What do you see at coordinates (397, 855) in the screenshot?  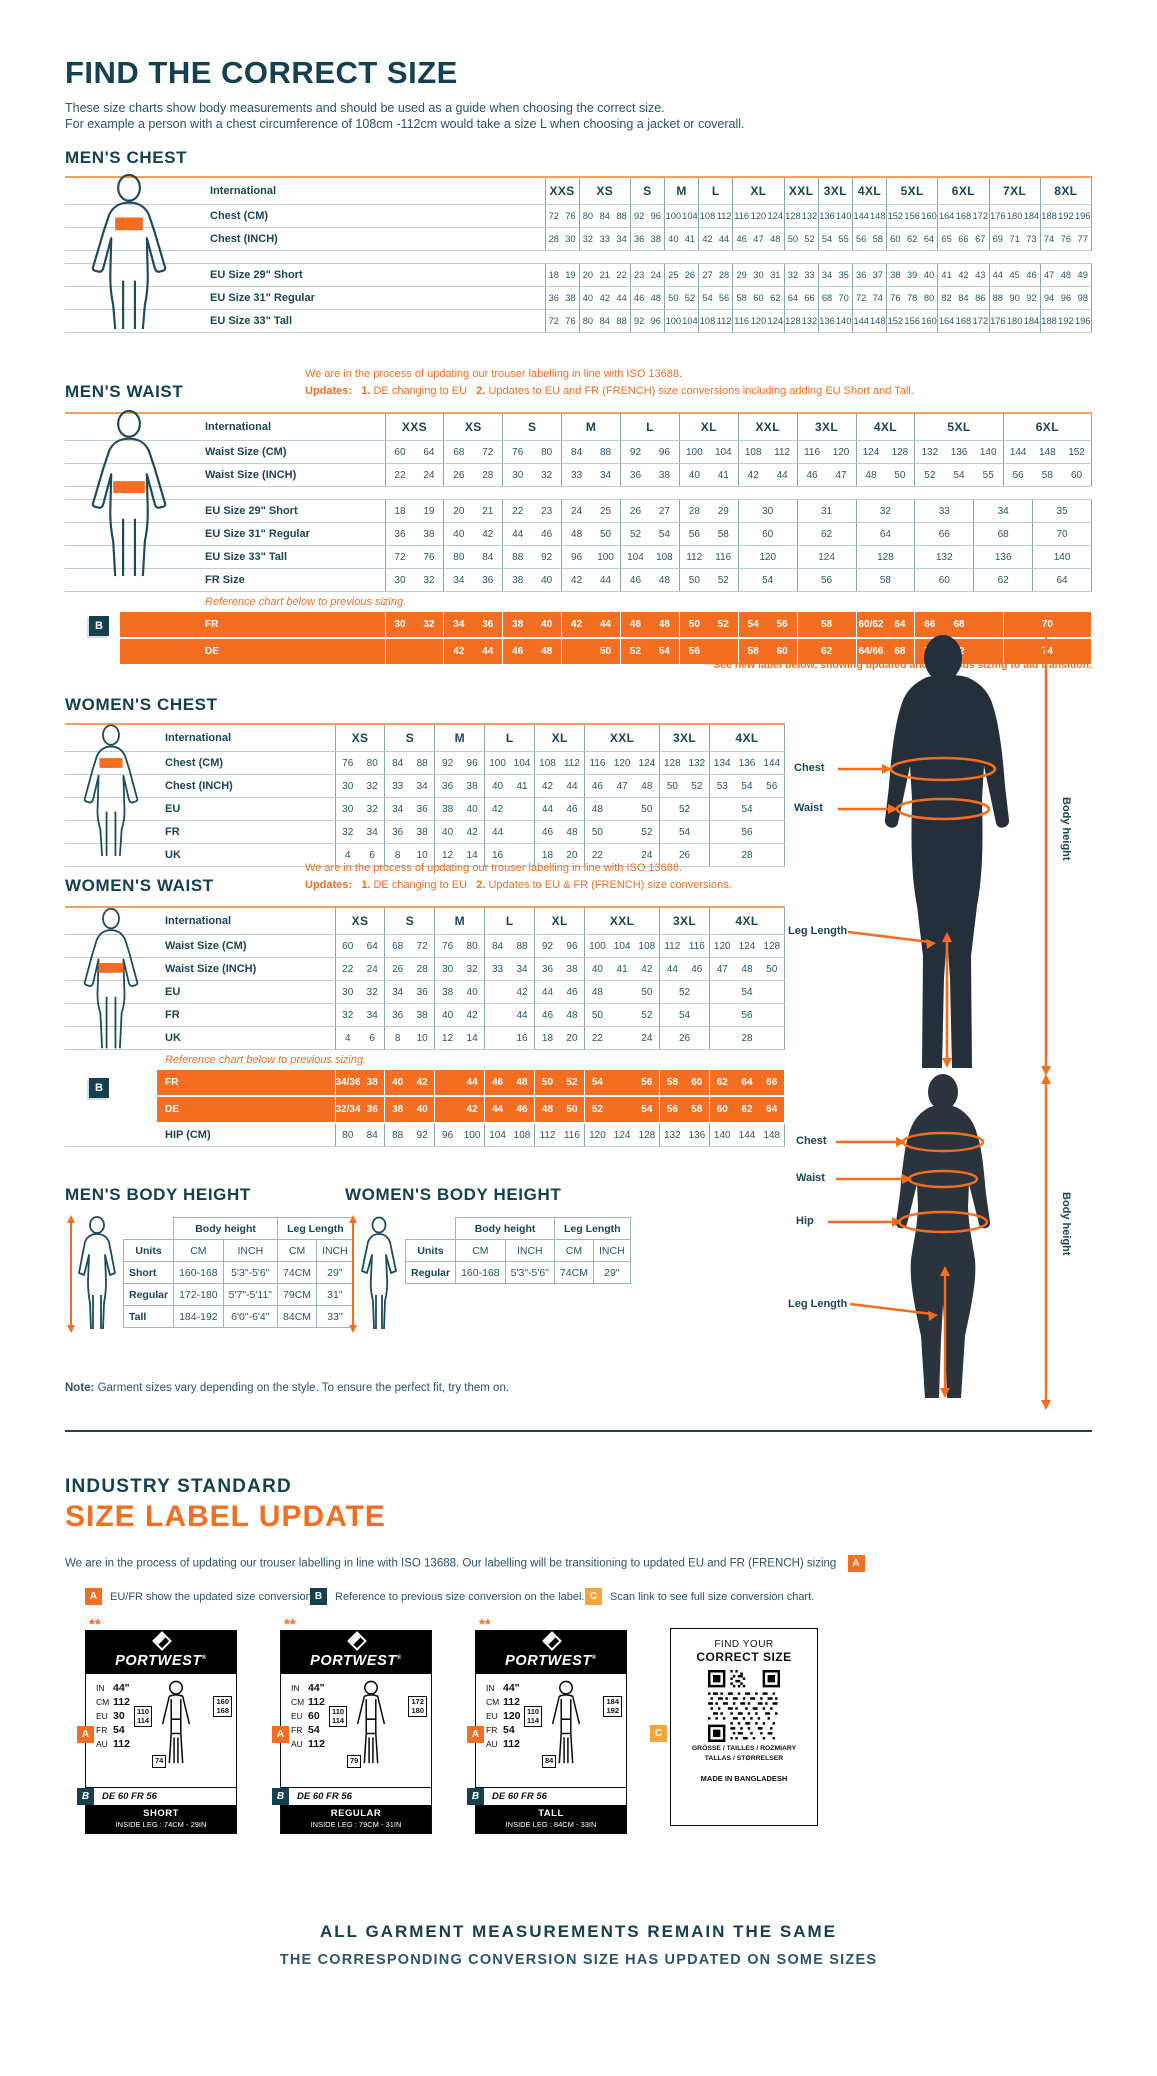 I see `size-value: 8` at bounding box center [397, 855].